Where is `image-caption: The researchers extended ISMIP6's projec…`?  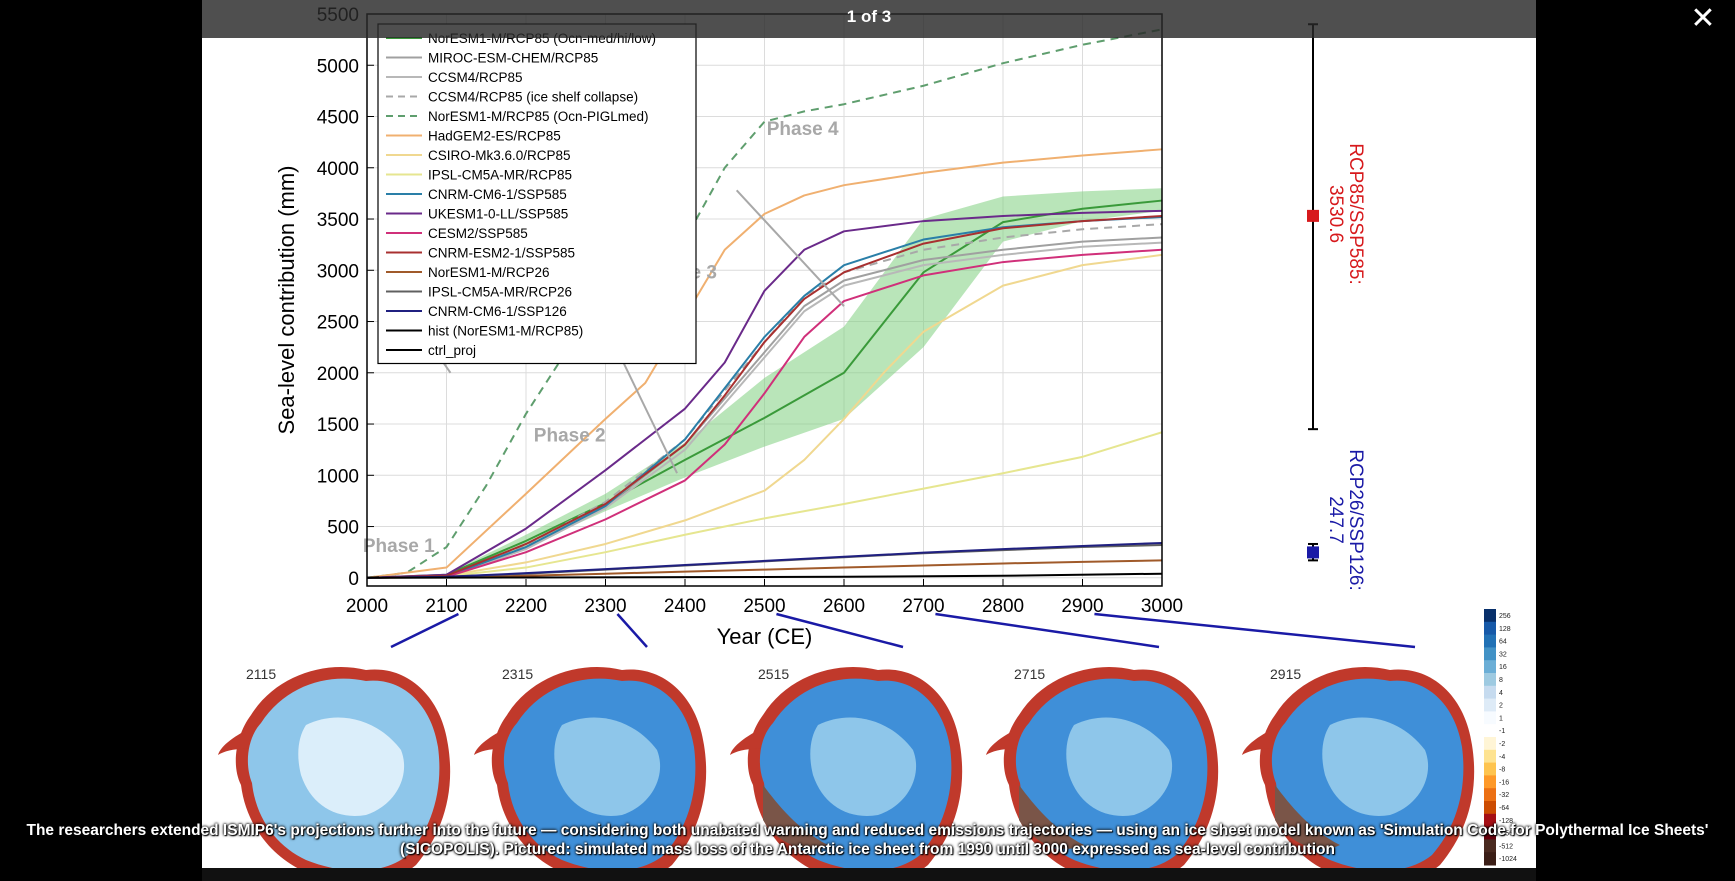 image-caption: The researchers extended ISMIP6's projec… is located at coordinates (867, 840).